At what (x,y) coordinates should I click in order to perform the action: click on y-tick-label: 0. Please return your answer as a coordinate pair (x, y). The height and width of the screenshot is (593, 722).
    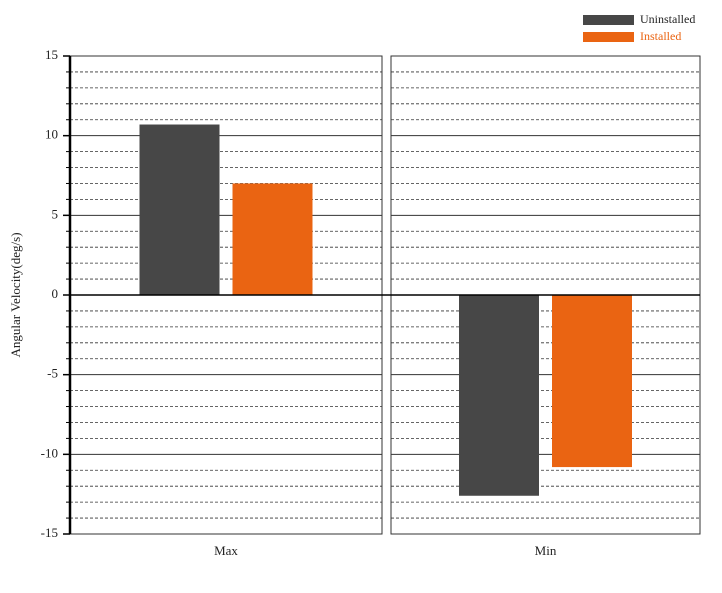
    Looking at the image, I should click on (55, 293).